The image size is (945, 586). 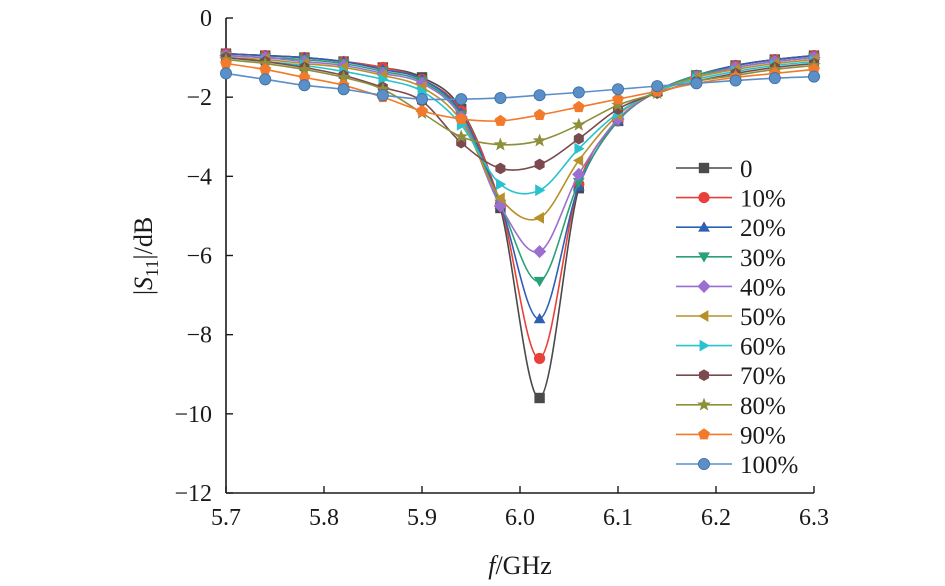 I want to click on y-axis-label-prefix: |, so click(x=143, y=292).